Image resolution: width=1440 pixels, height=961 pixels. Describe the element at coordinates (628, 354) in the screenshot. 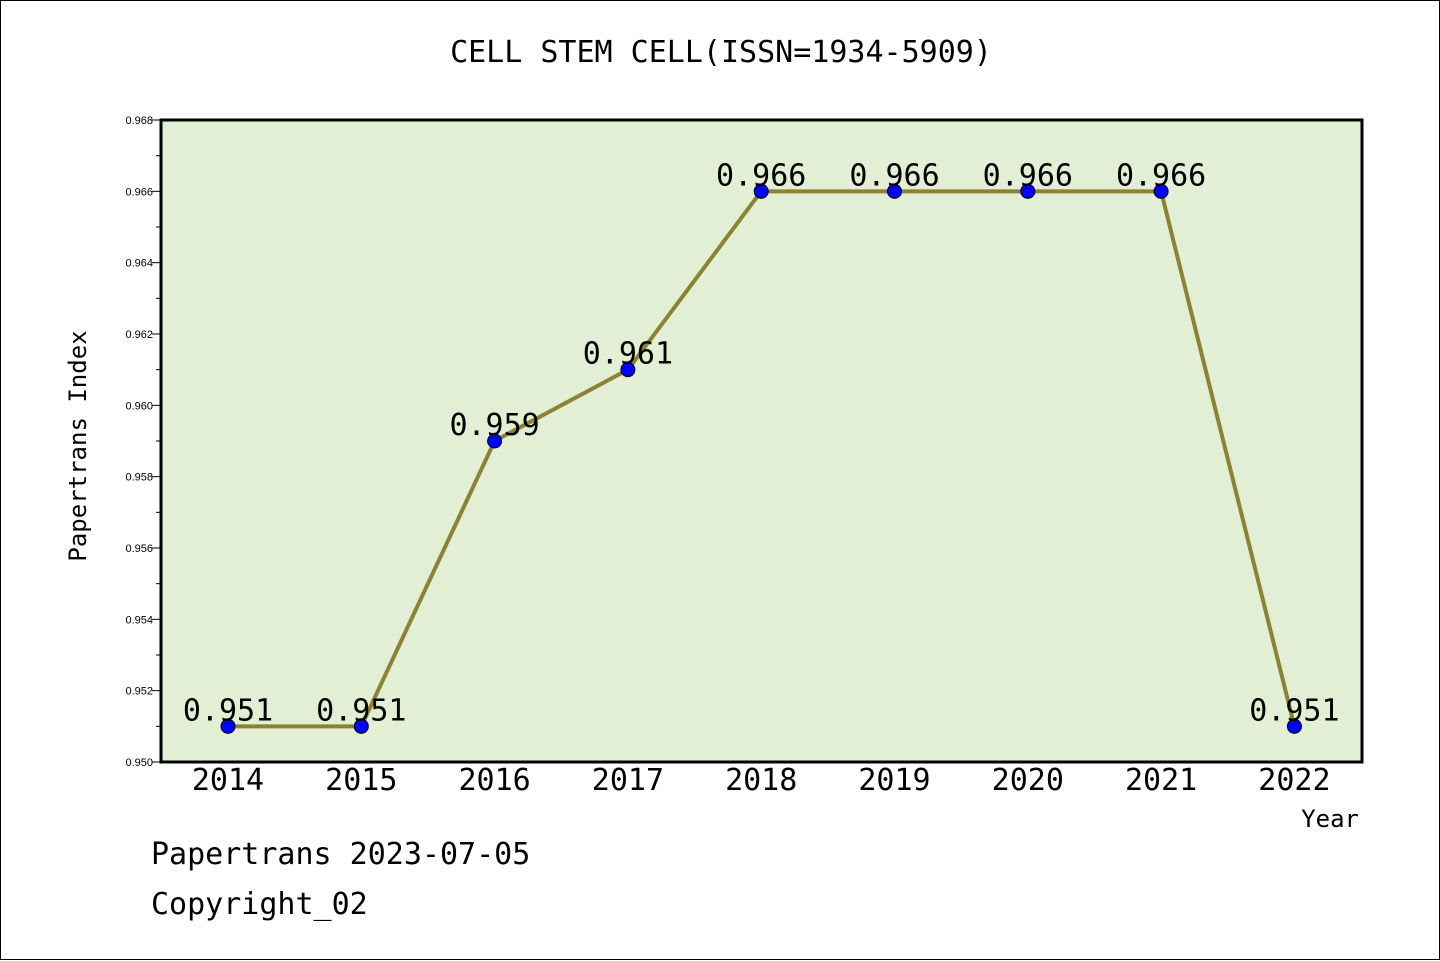

I see `data-label: 0.961` at that location.